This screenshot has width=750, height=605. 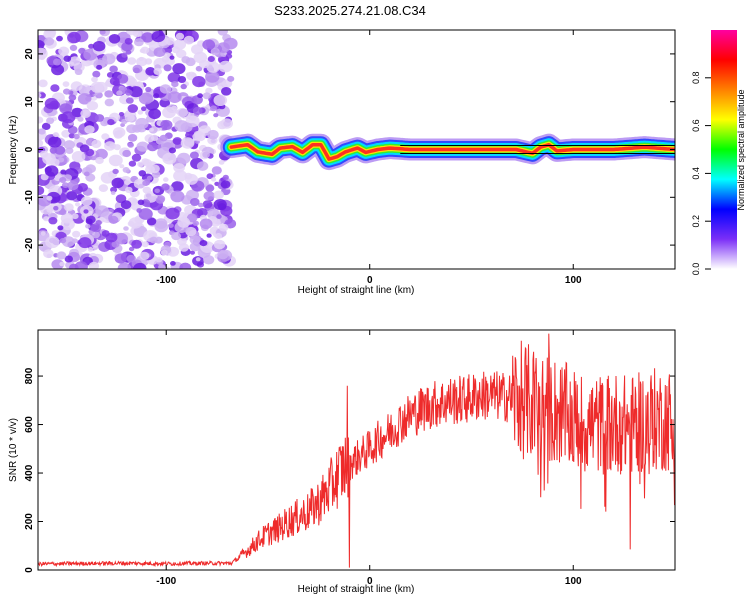 What do you see at coordinates (696, 78) in the screenshot?
I see `colorbar-tick-label: 0.8` at bounding box center [696, 78].